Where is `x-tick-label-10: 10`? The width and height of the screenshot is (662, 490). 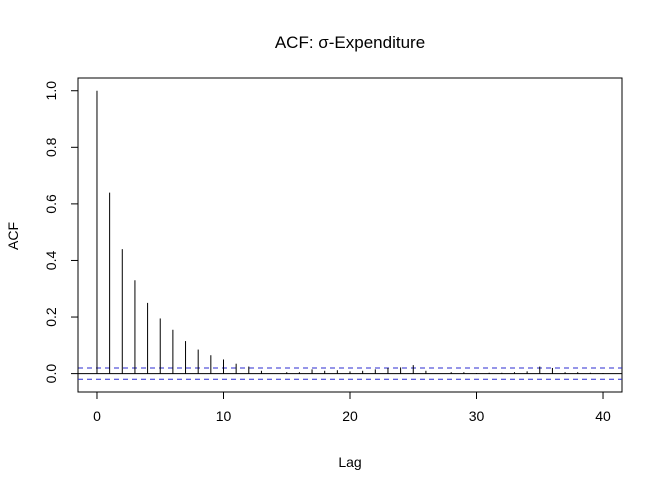
x-tick-label-10: 10 is located at coordinates (224, 416).